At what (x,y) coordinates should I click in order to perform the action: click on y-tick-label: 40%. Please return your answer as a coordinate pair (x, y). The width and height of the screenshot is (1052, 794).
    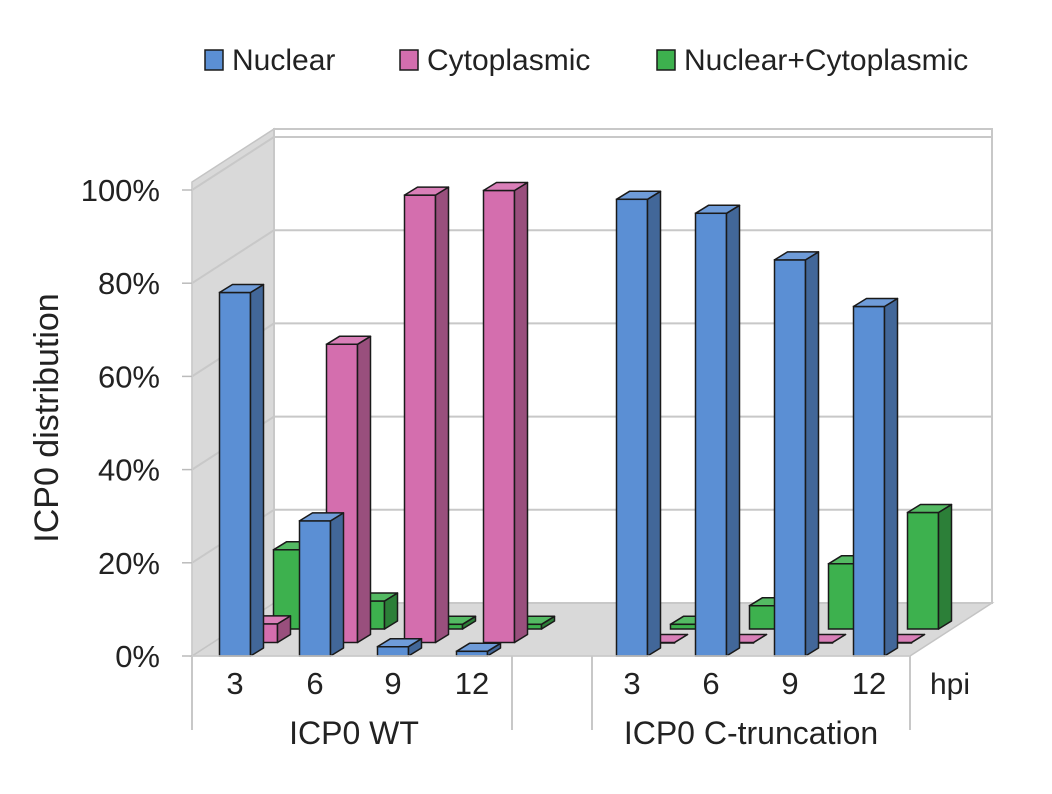
    Looking at the image, I should click on (129, 470).